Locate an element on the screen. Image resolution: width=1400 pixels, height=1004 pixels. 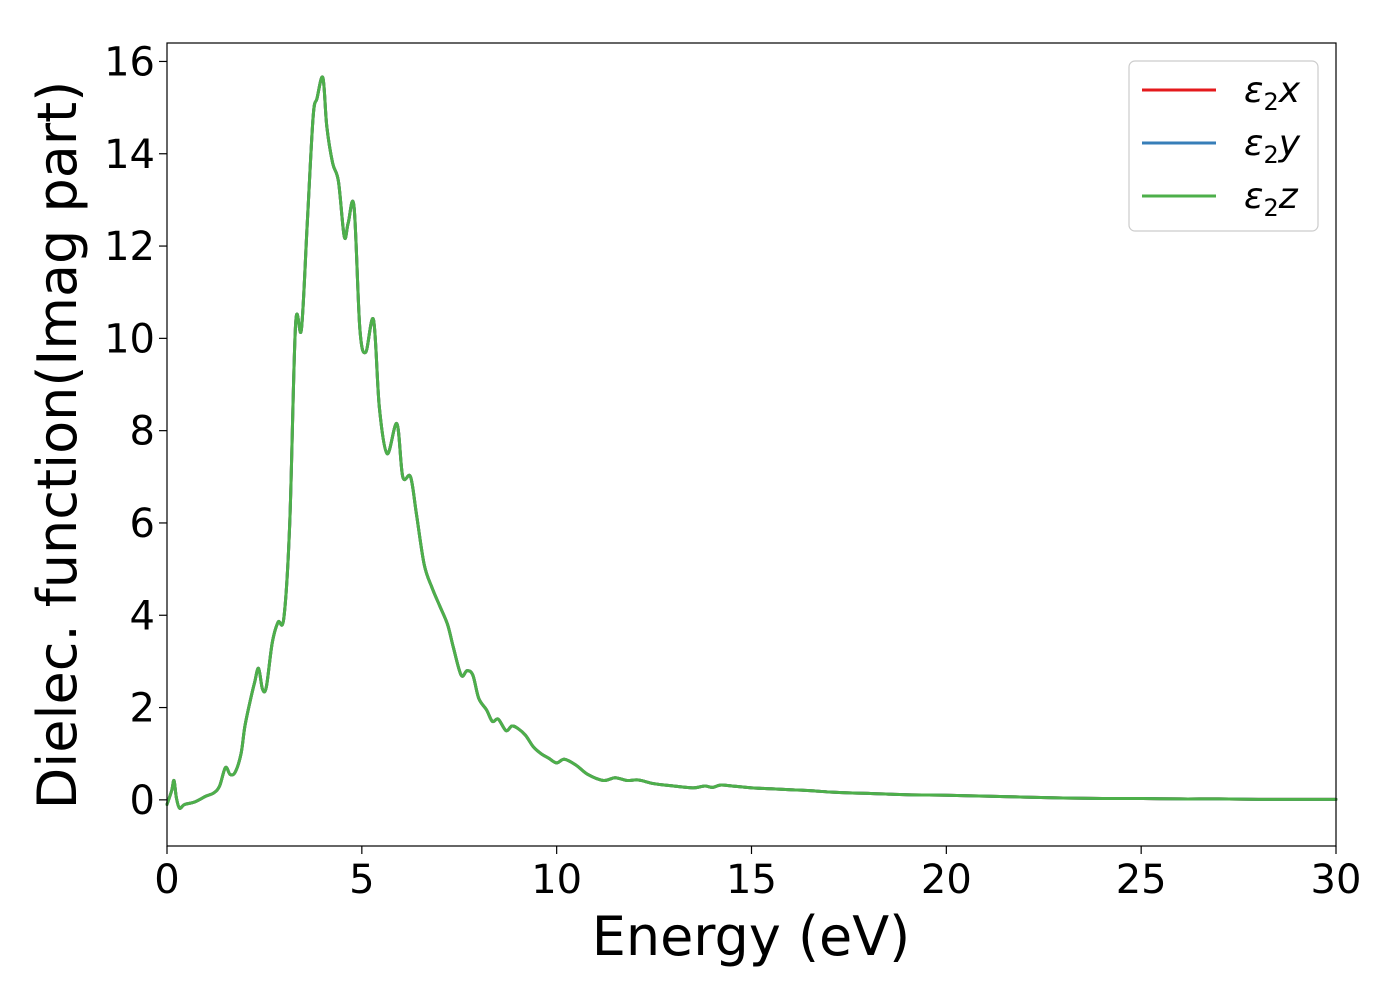
y-tick-label: 16 is located at coordinates (129, 62).